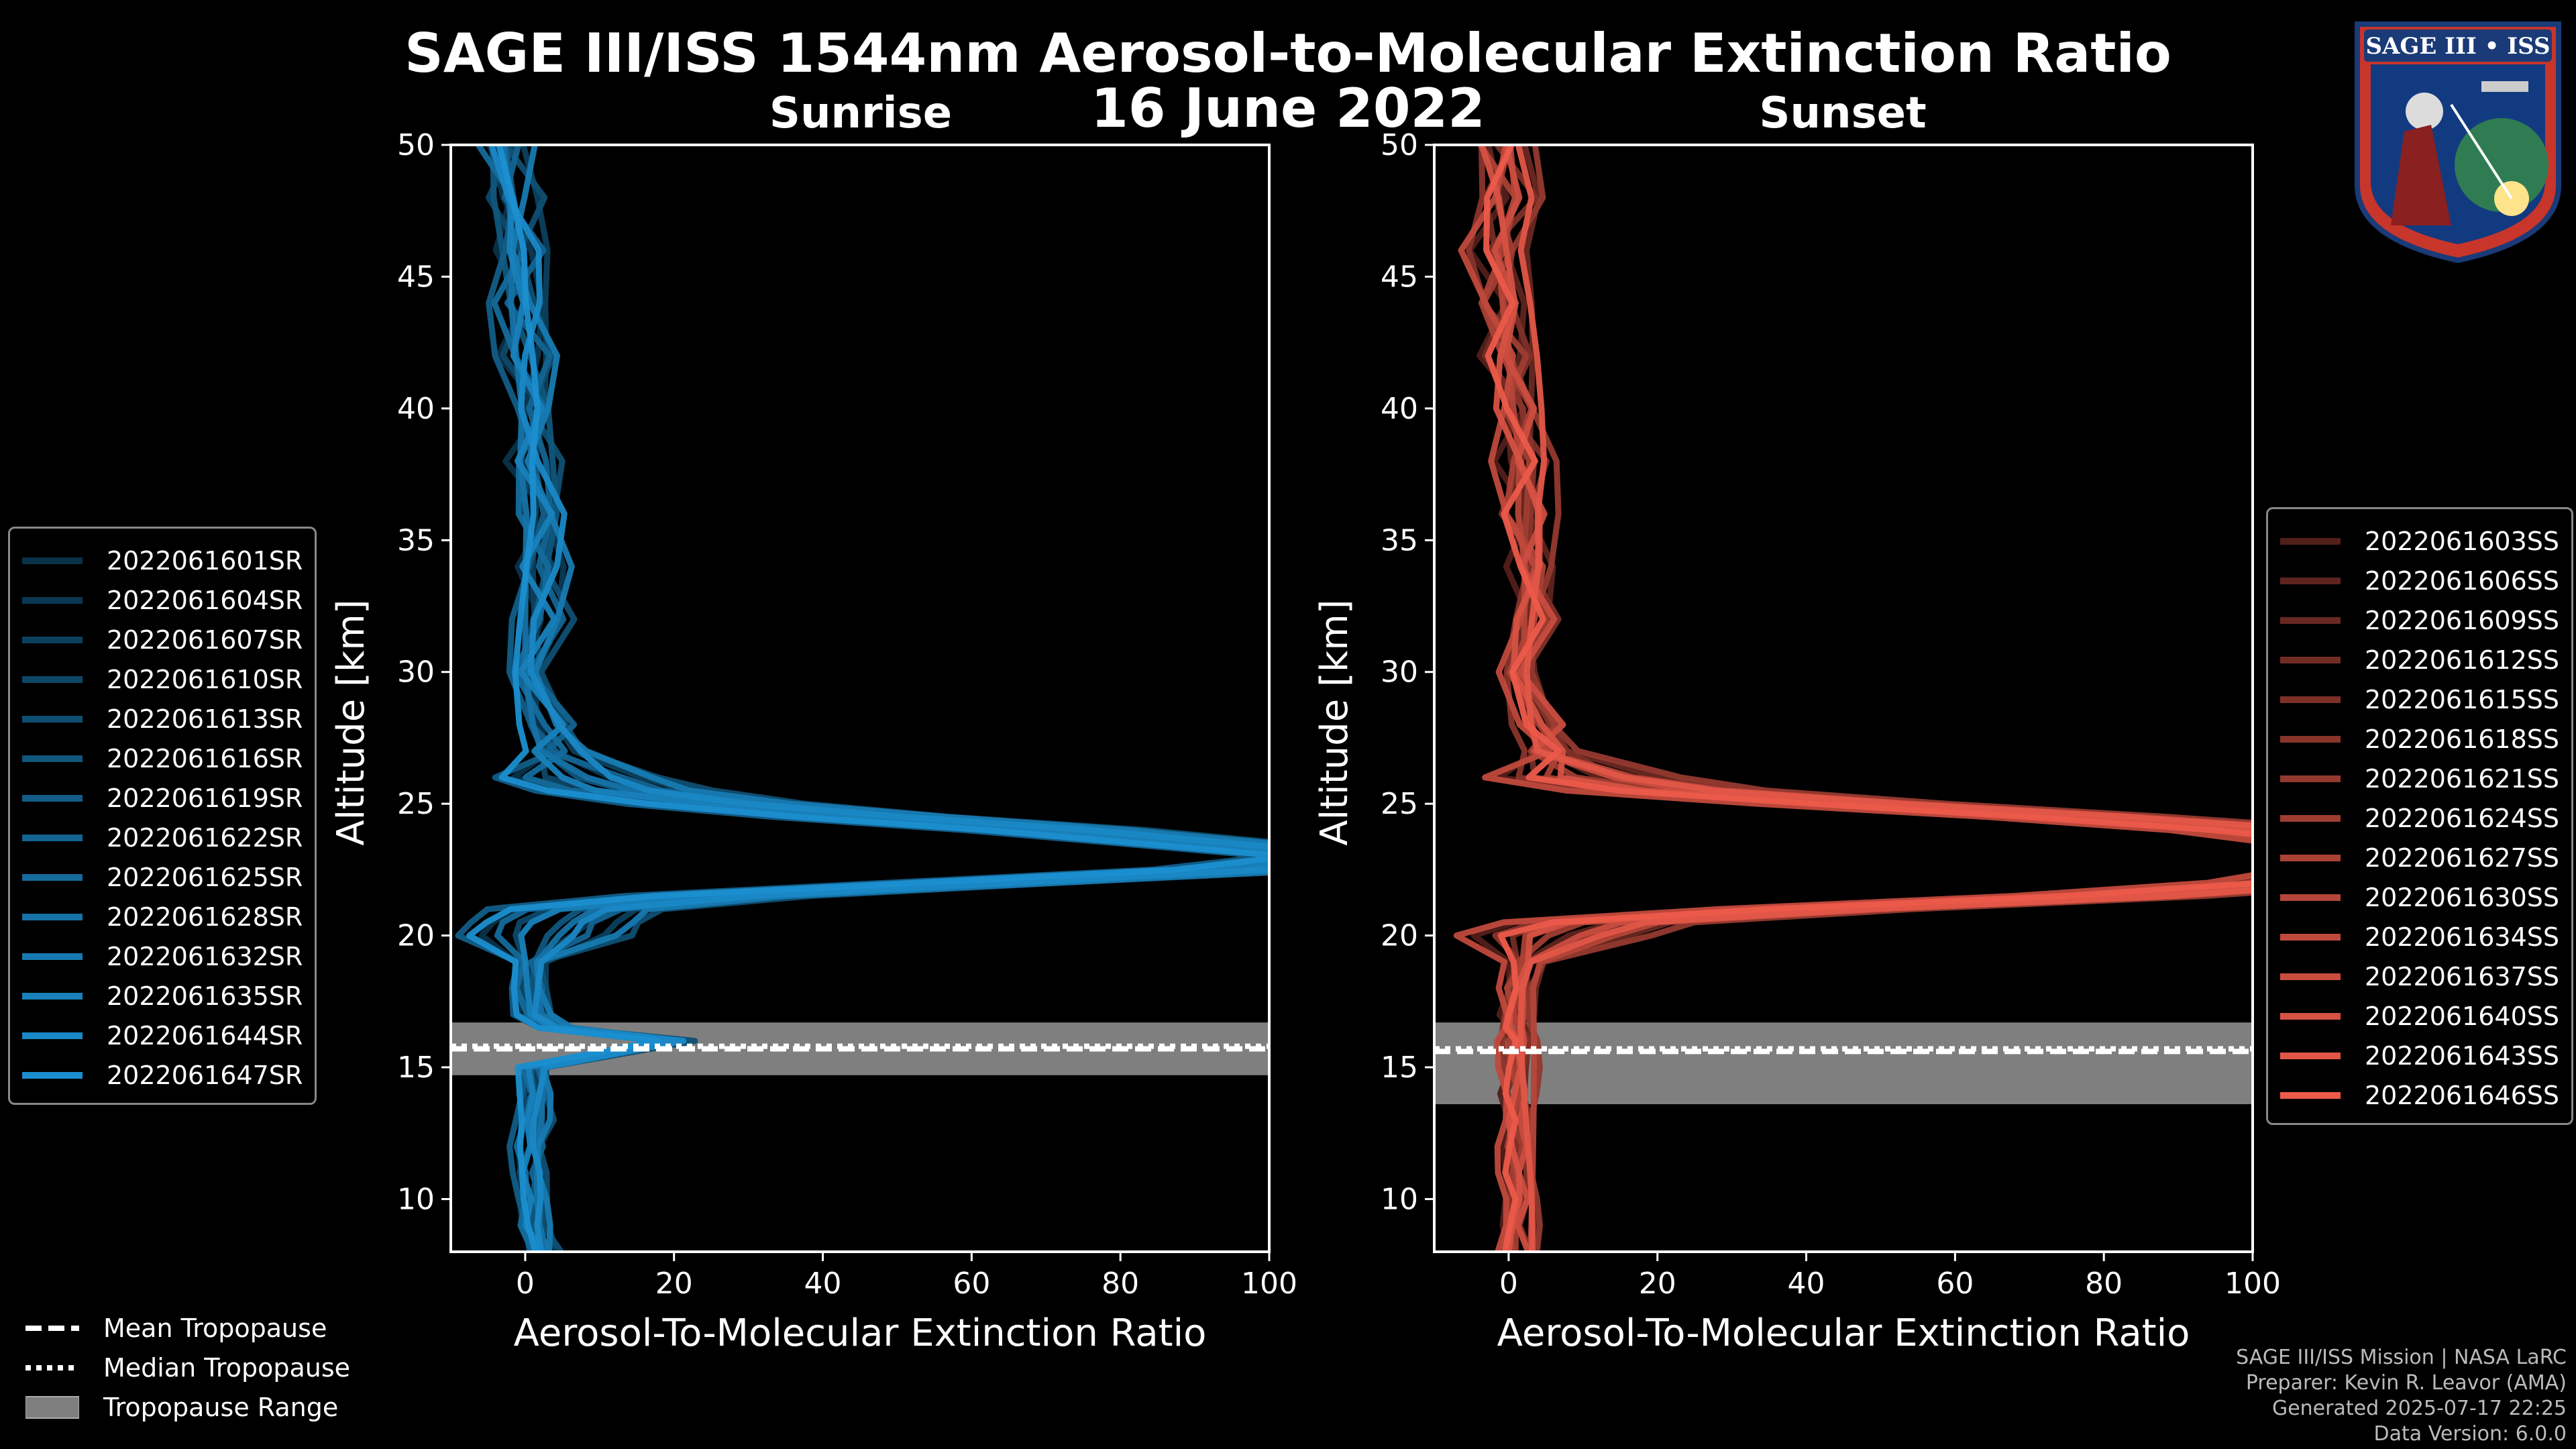 Image resolution: width=2576 pixels, height=1449 pixels. Describe the element at coordinates (2462, 699) in the screenshot. I see `legend-label: 2022061615SS` at that location.